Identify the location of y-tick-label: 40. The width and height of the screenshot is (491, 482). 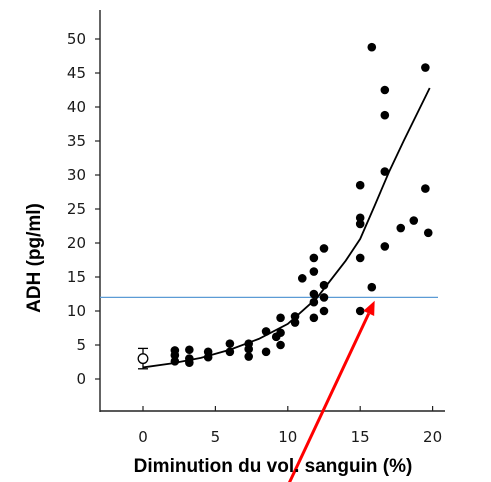
(76, 107).